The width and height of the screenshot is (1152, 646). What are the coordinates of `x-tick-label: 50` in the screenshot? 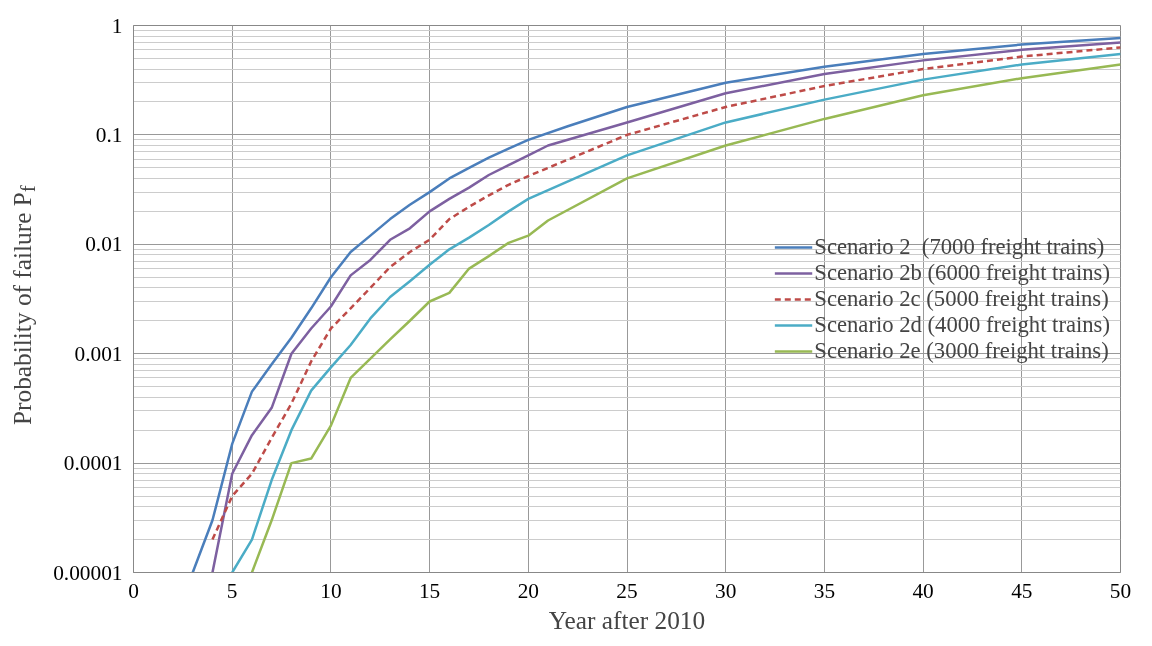 It's located at (1120, 590).